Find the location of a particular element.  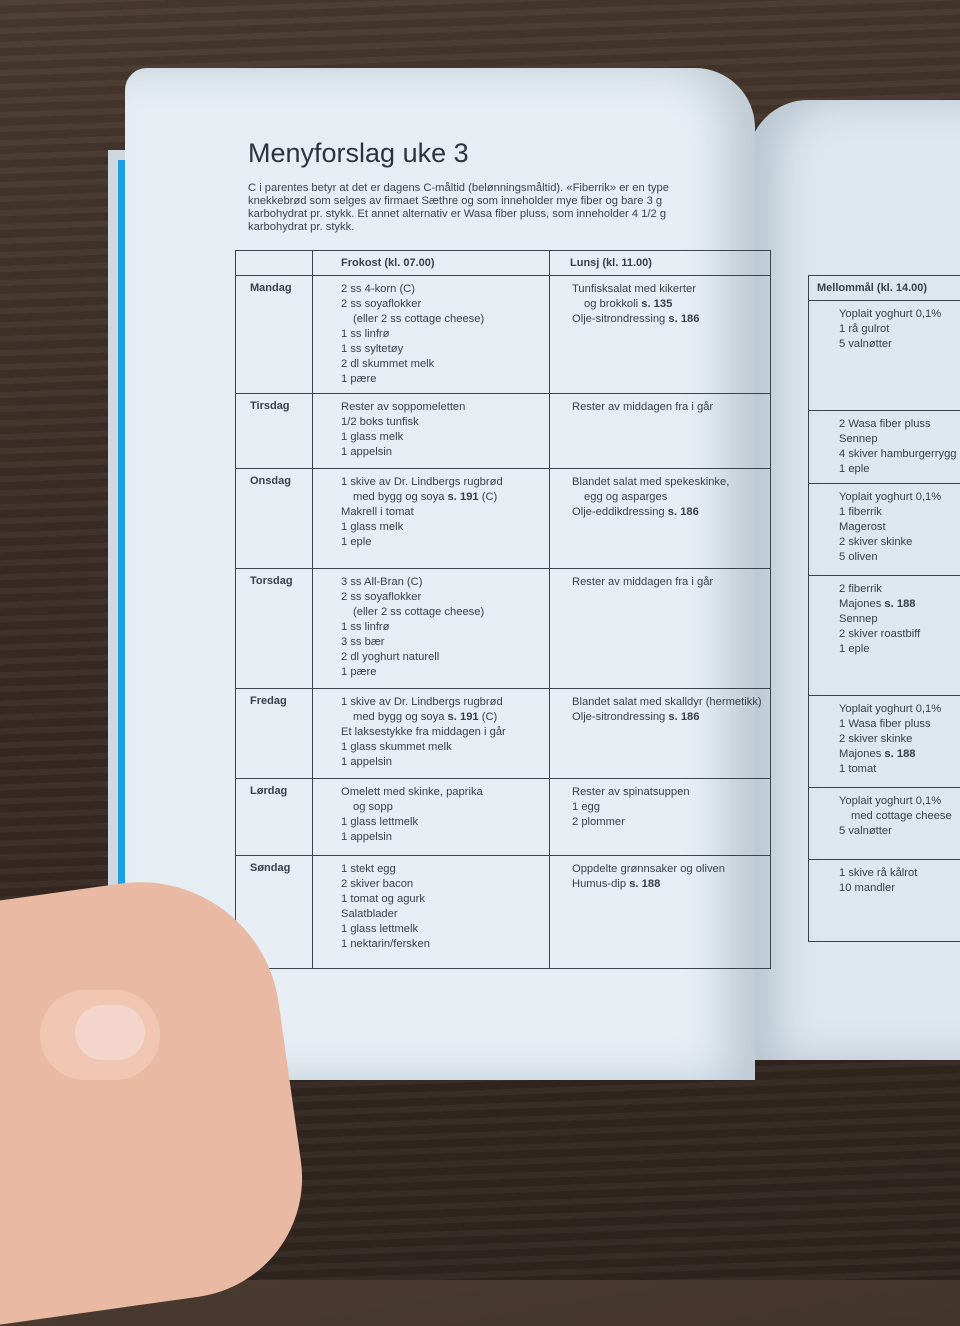

cell-line: Tunfisksalat med kikerter is located at coordinates (667, 289).